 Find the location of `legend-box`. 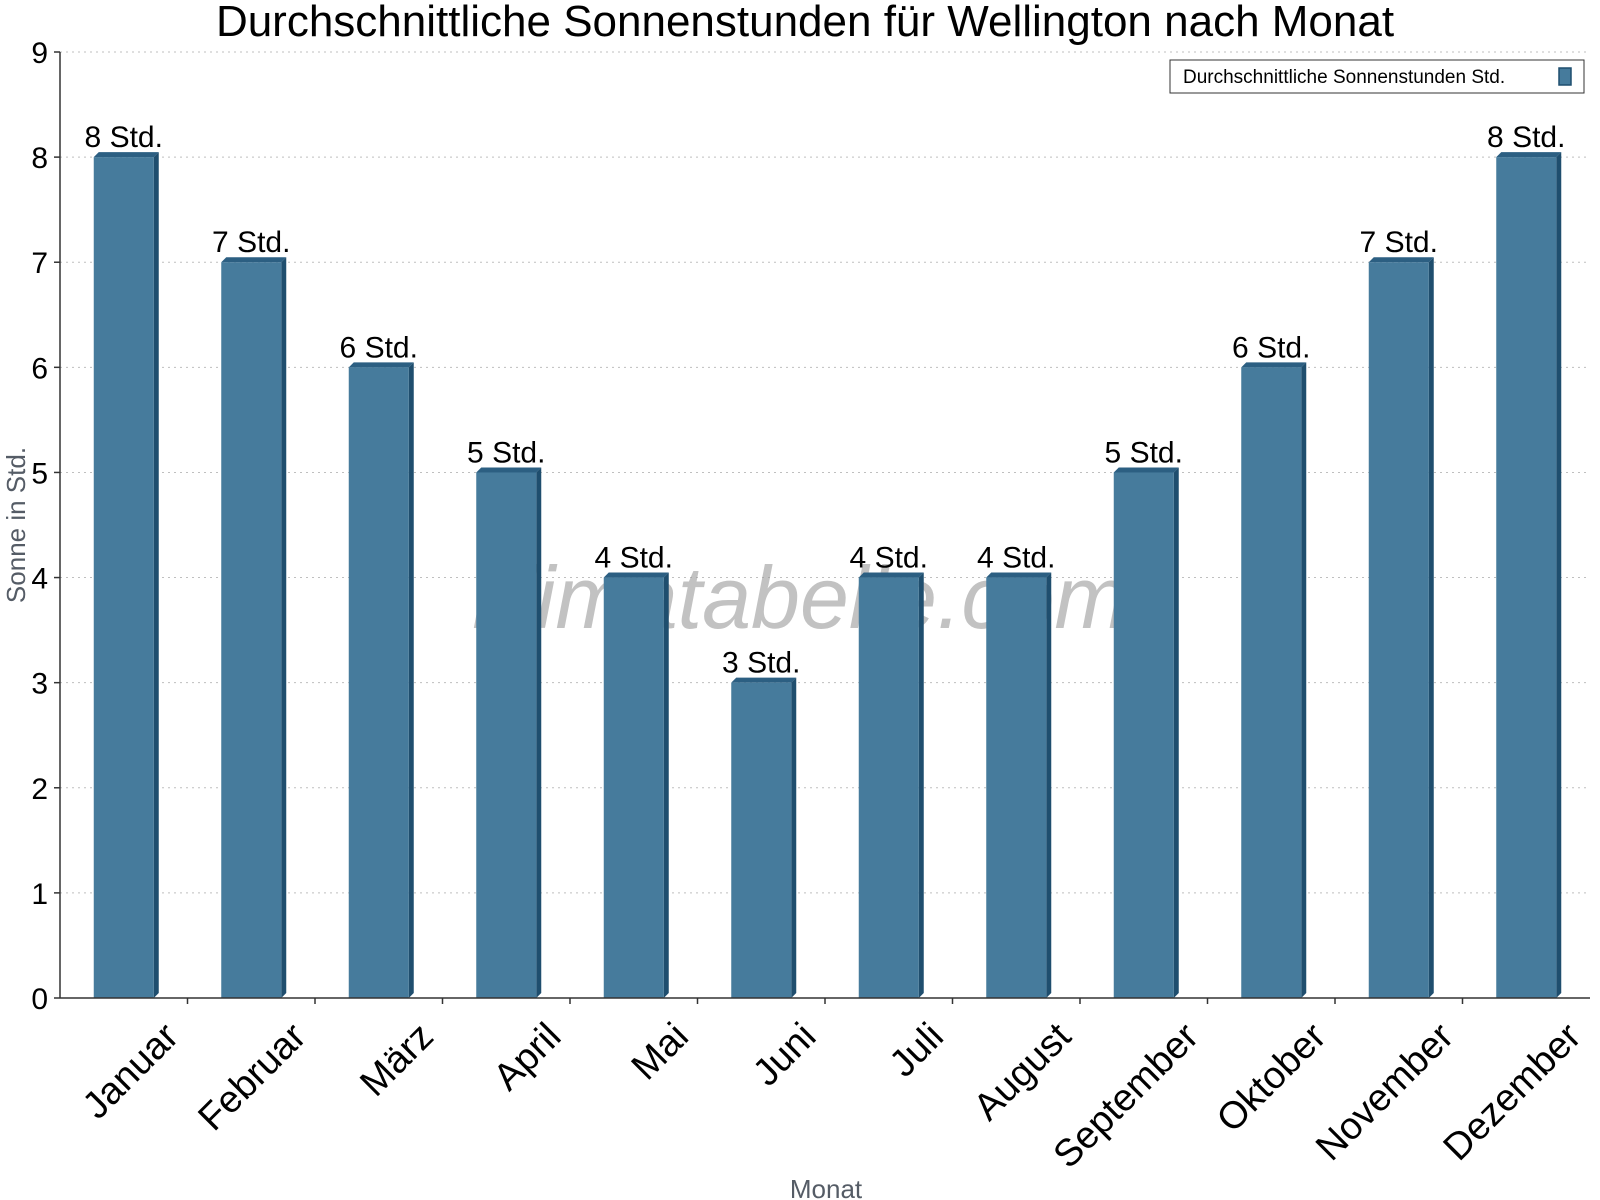

legend-box is located at coordinates (1377, 76).